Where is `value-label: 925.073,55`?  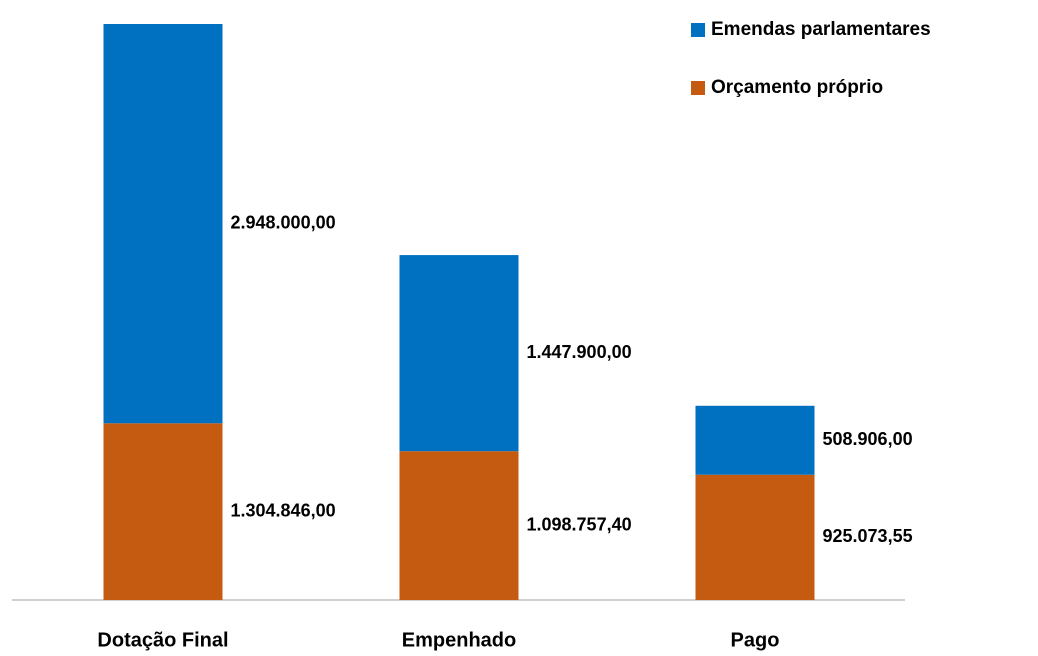 value-label: 925.073,55 is located at coordinates (868, 536).